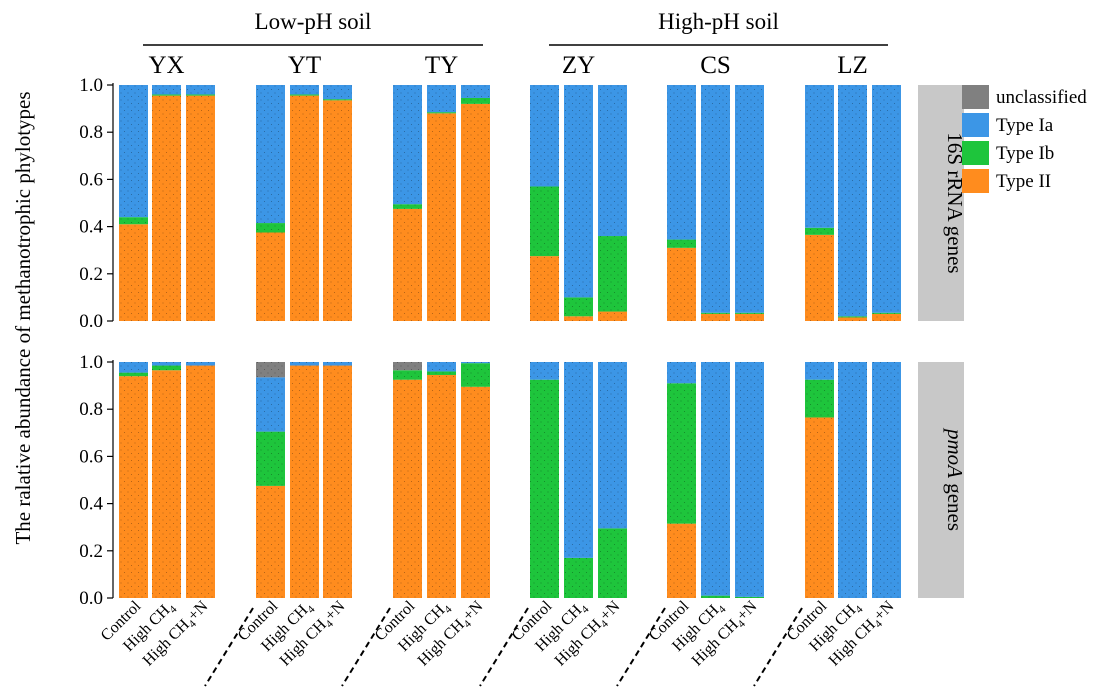 The width and height of the screenshot is (1119, 693). Describe the element at coordinates (718, 21) in the screenshot. I see `soil-group-title: High-pH soil` at that location.